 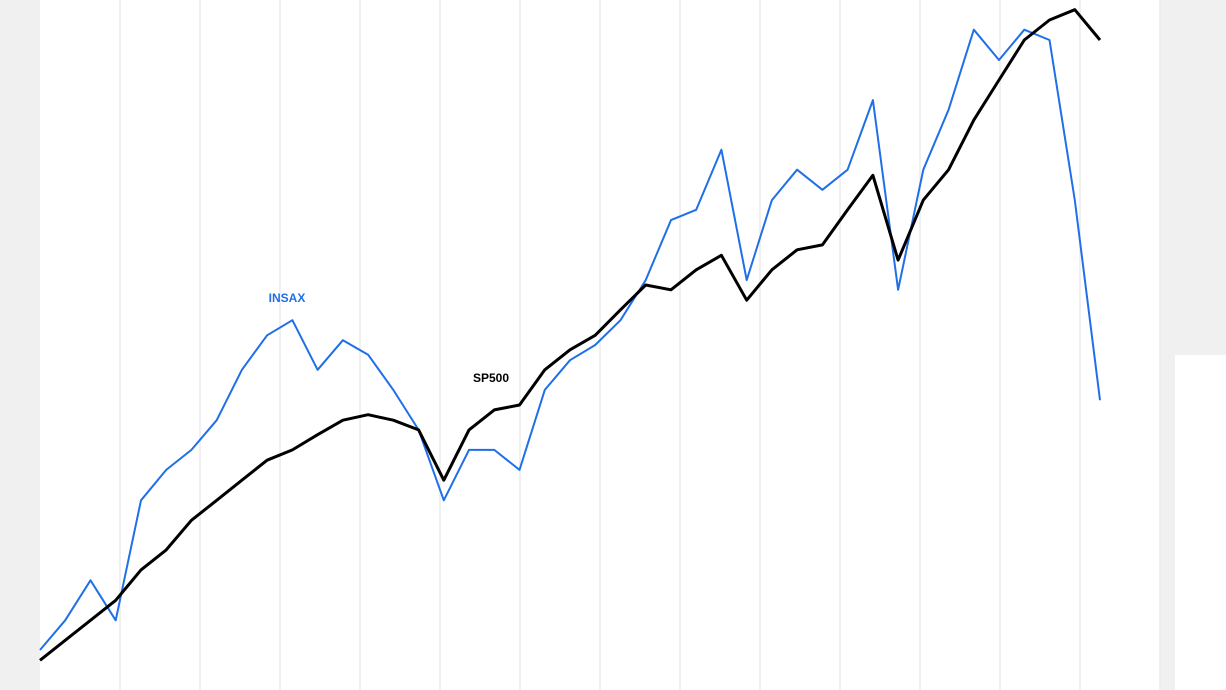 I want to click on side-panel, so click(x=1200, y=522).